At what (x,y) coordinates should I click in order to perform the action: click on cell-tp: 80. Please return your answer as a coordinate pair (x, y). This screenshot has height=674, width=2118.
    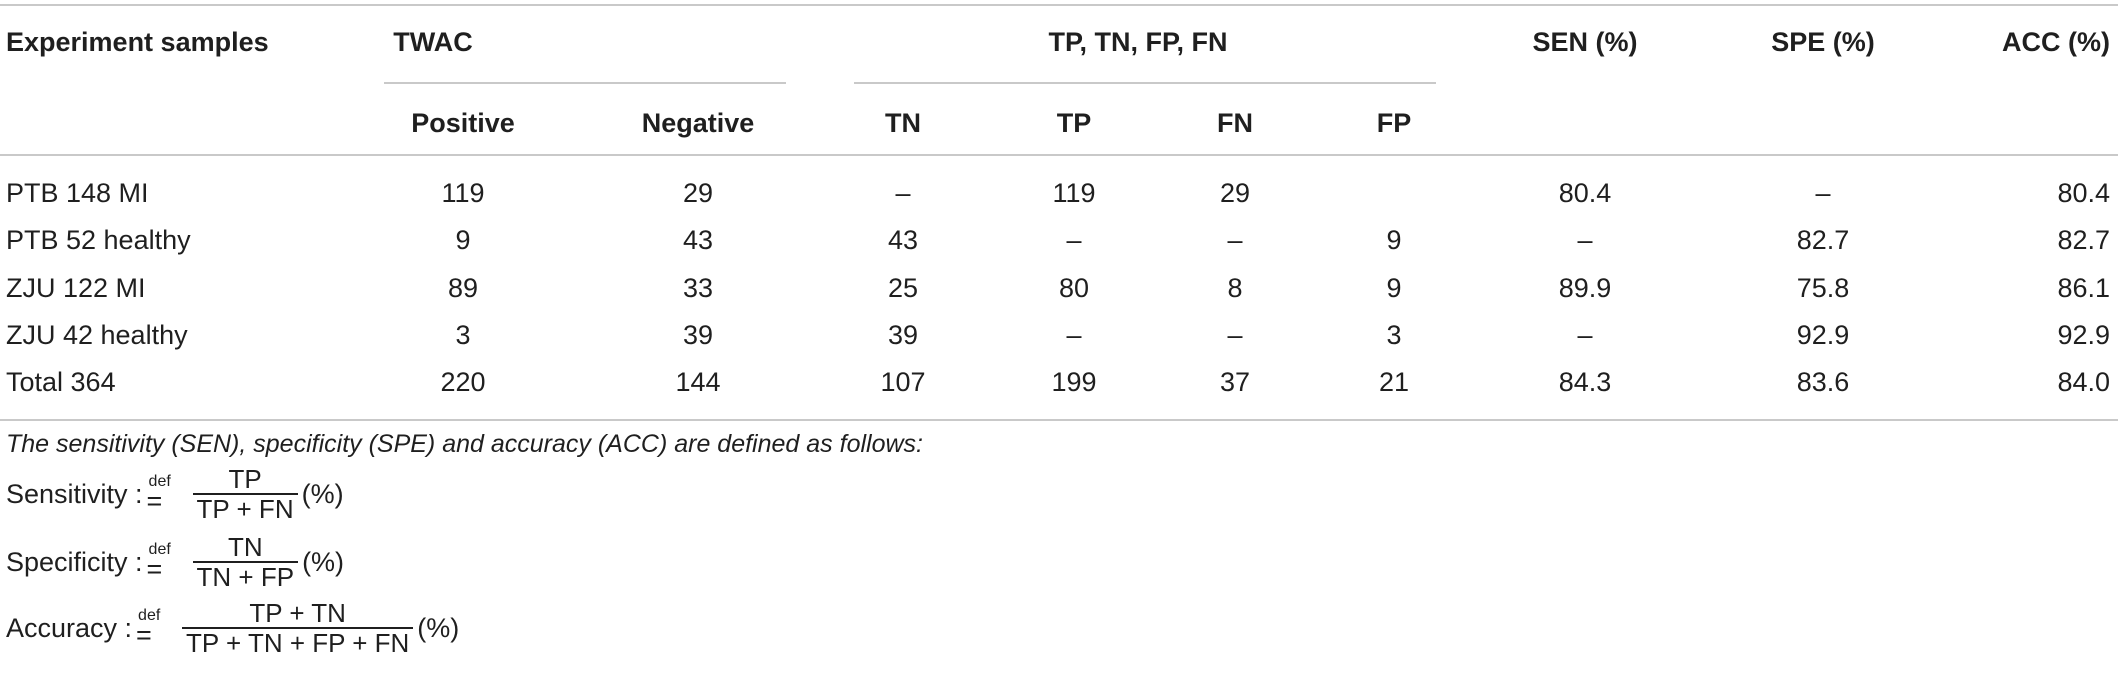
    Looking at the image, I should click on (1074, 288).